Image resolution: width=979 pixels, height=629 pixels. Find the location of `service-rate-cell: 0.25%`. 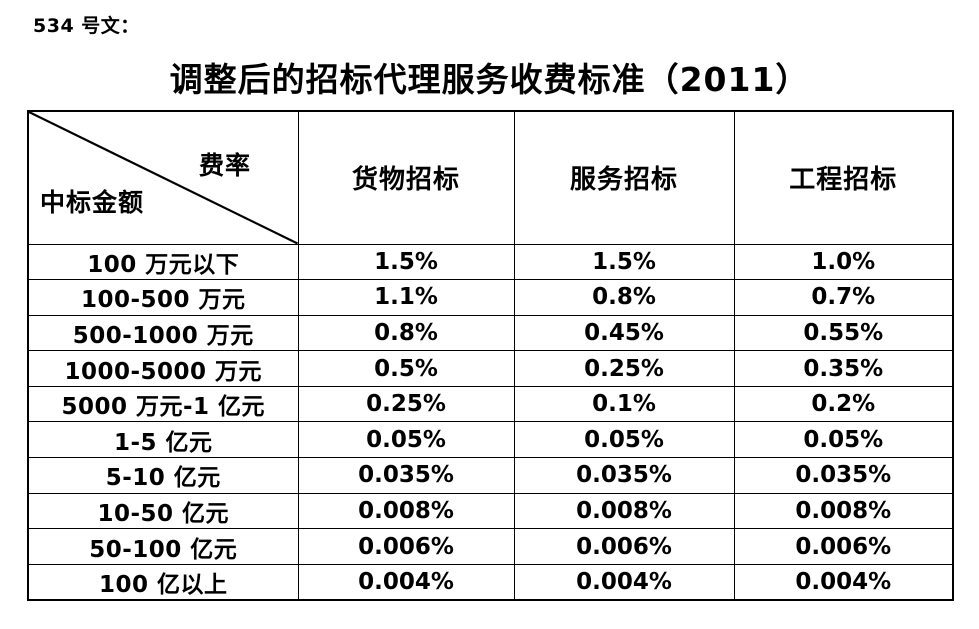

service-rate-cell: 0.25% is located at coordinates (624, 368).